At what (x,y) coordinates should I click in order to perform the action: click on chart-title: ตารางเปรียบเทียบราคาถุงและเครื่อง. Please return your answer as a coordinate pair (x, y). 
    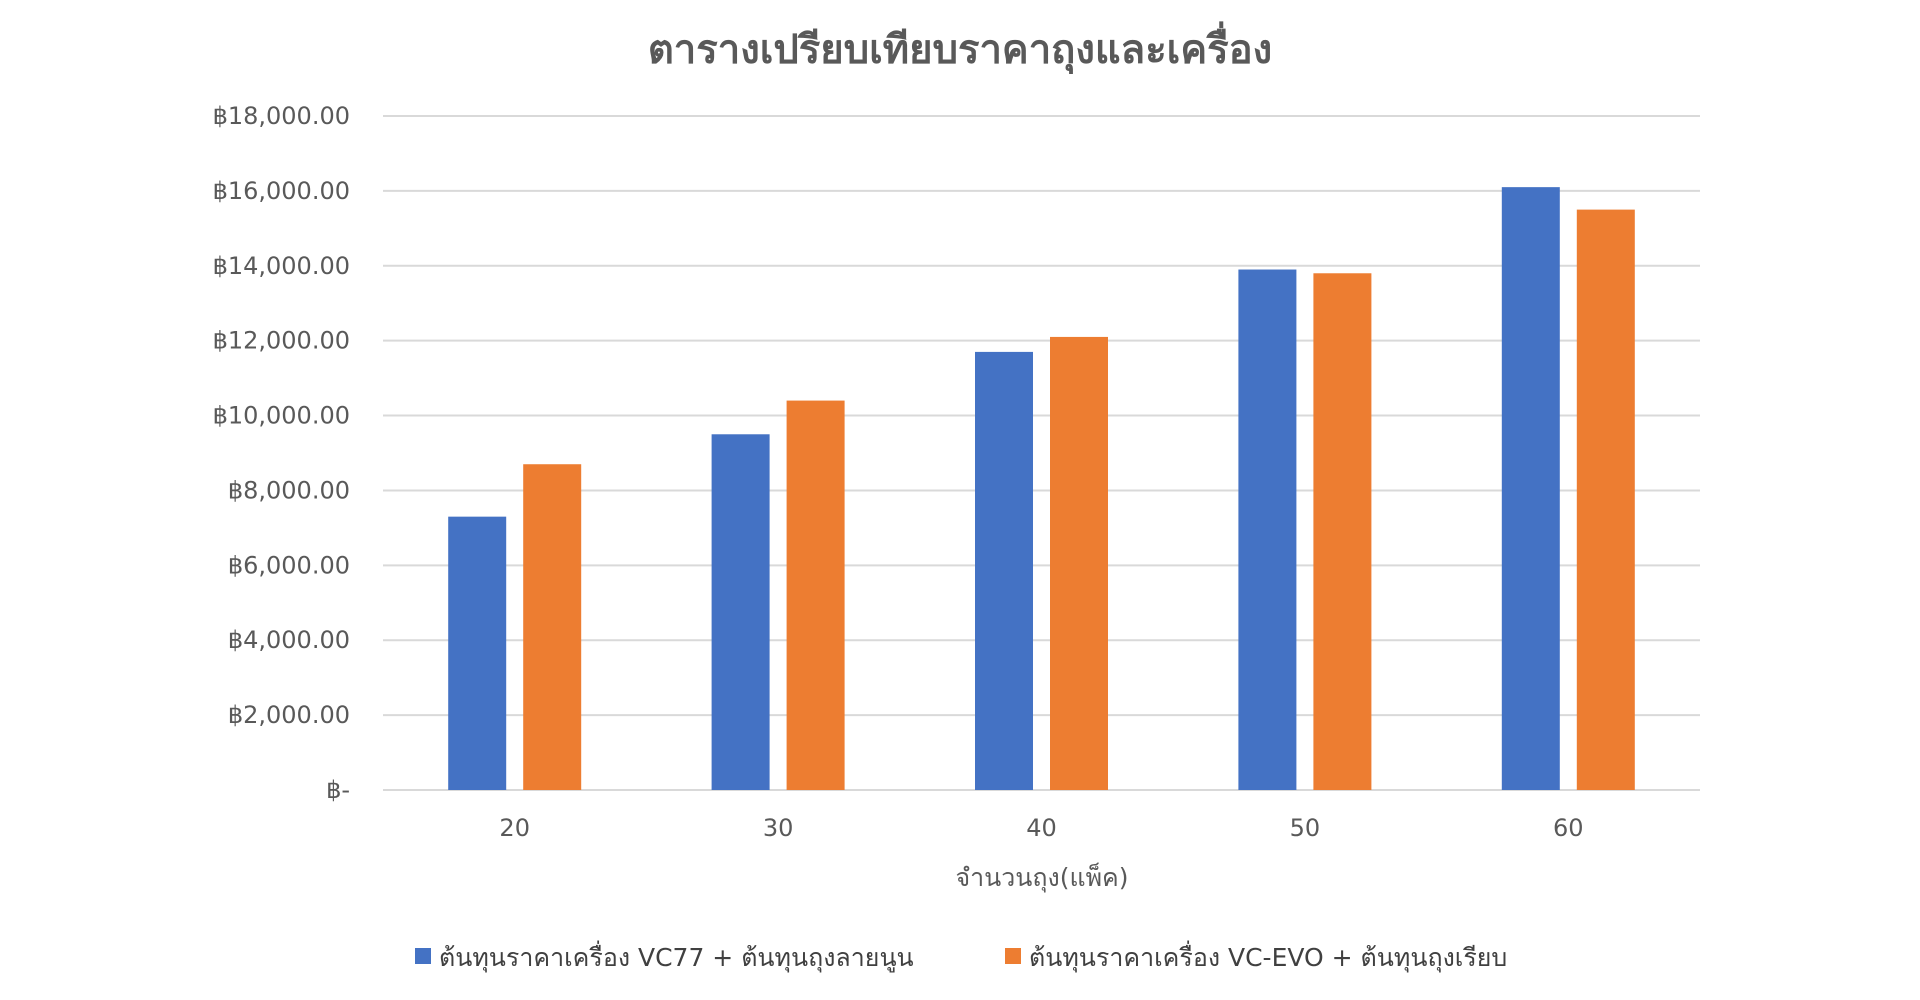
    Looking at the image, I should click on (960, 48).